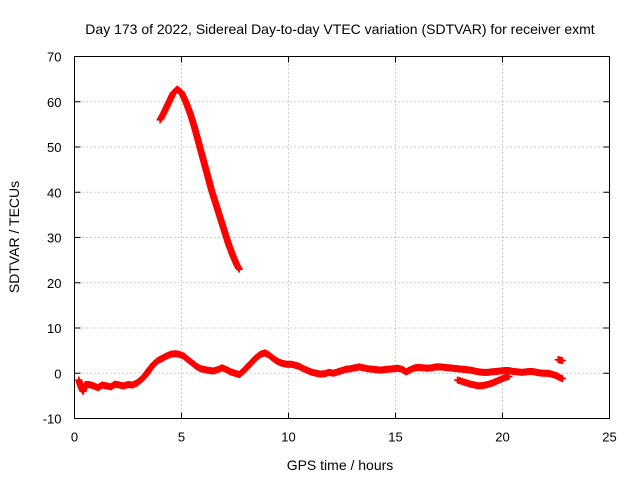 The height and width of the screenshot is (480, 640). I want to click on series-main, so click(320, 372).